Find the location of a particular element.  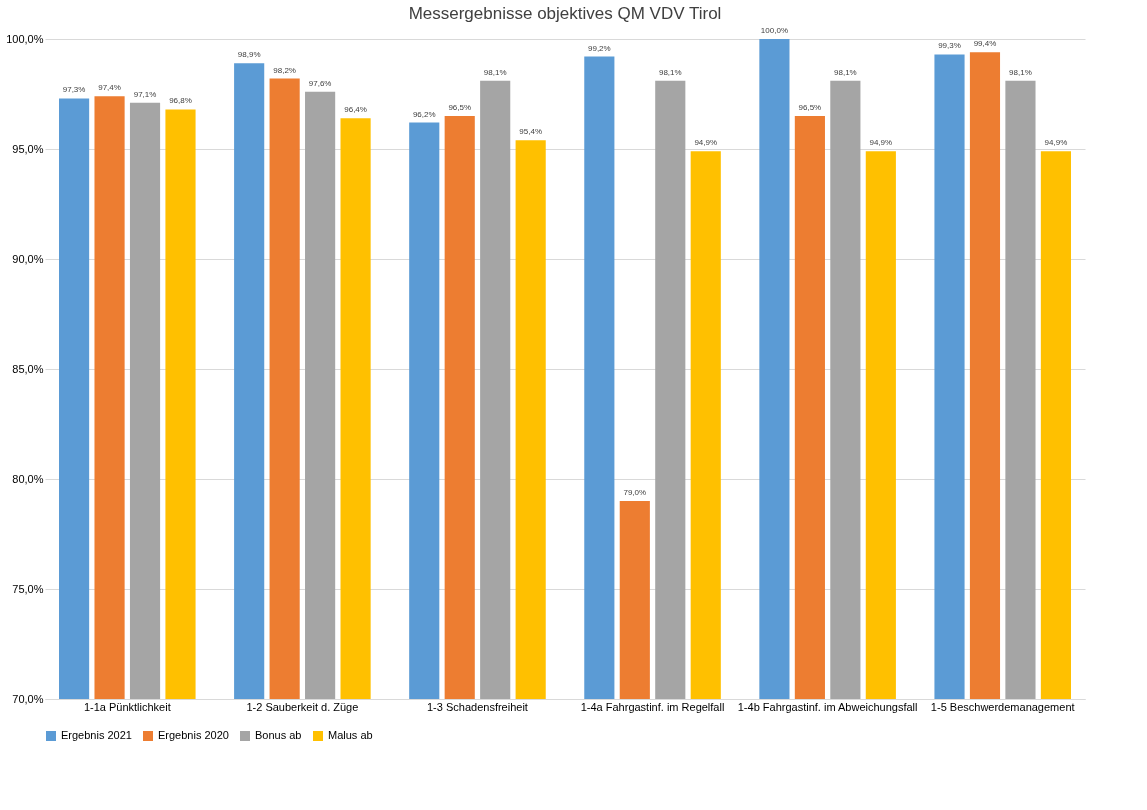

data-label: 97,3% is located at coordinates (74, 90).